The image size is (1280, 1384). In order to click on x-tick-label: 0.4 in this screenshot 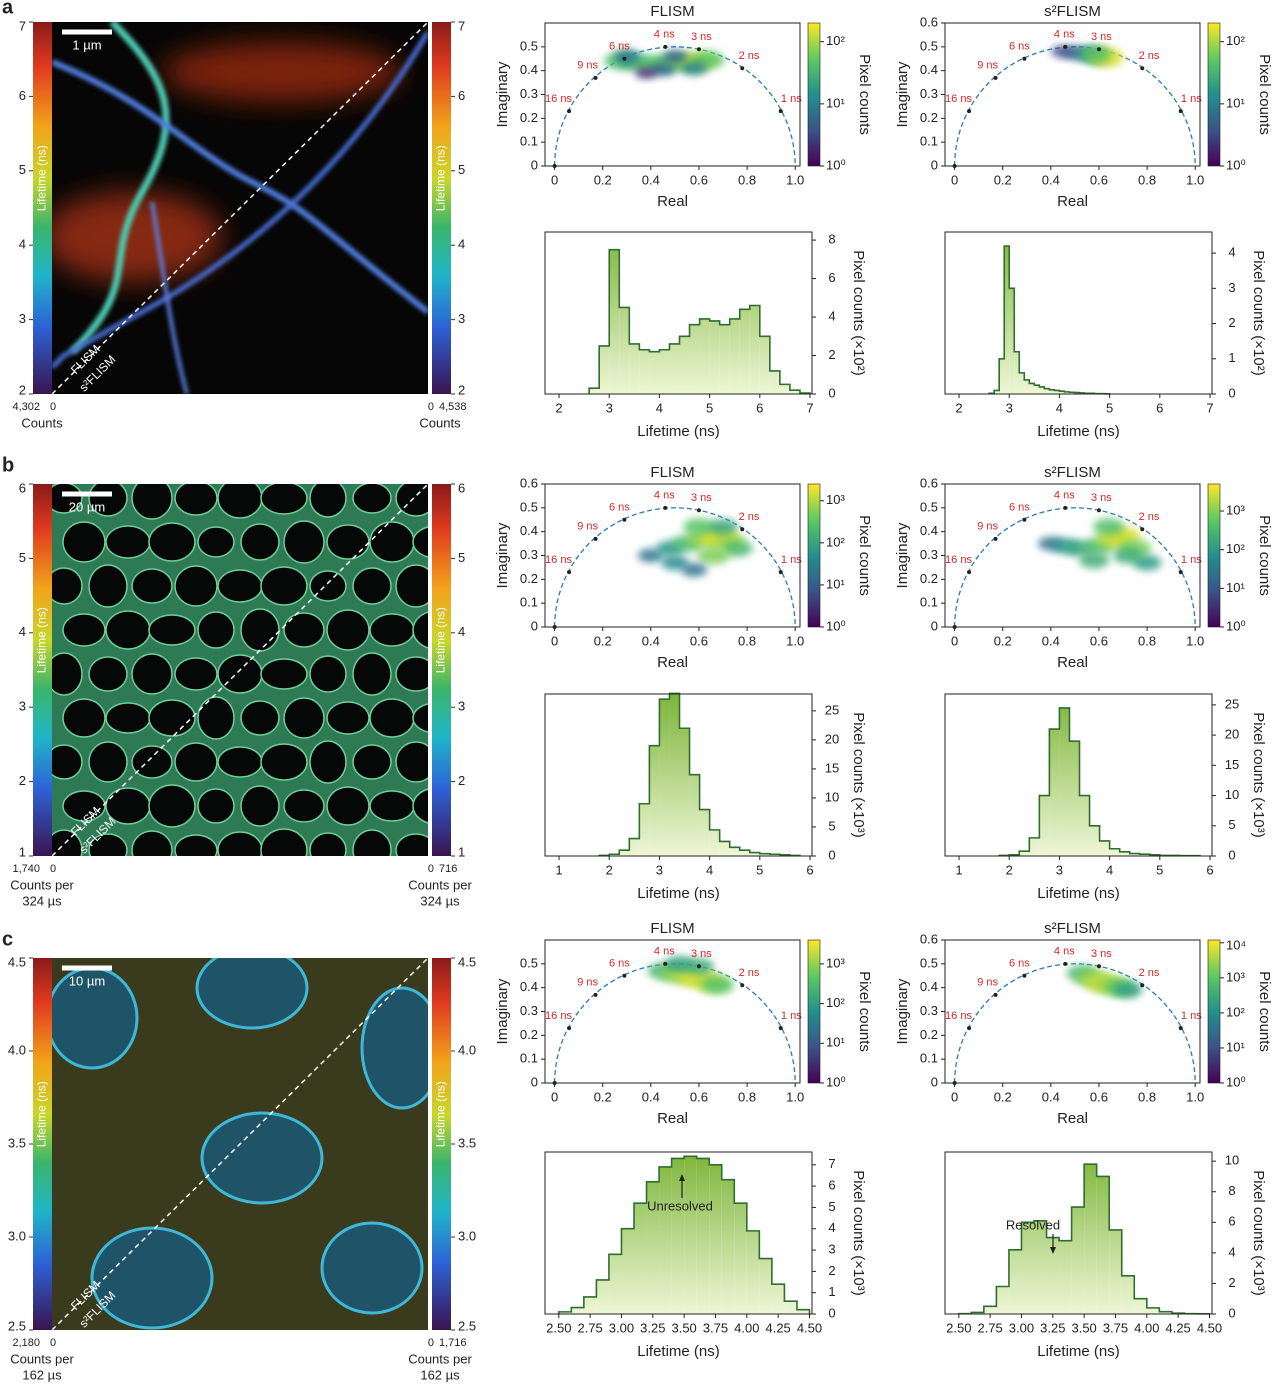, I will do `click(1051, 1096)`.